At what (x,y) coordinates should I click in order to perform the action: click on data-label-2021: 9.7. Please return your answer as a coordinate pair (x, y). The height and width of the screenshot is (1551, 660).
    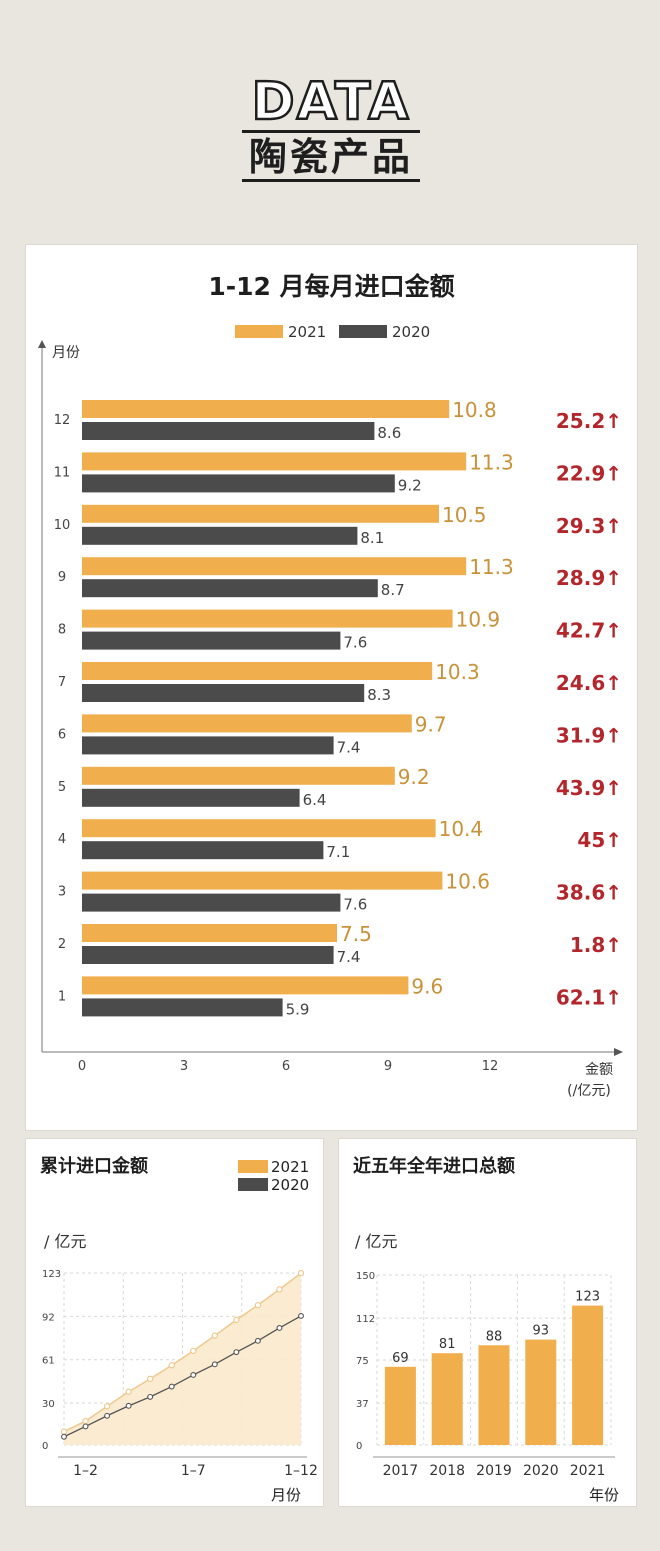
    Looking at the image, I should click on (431, 724).